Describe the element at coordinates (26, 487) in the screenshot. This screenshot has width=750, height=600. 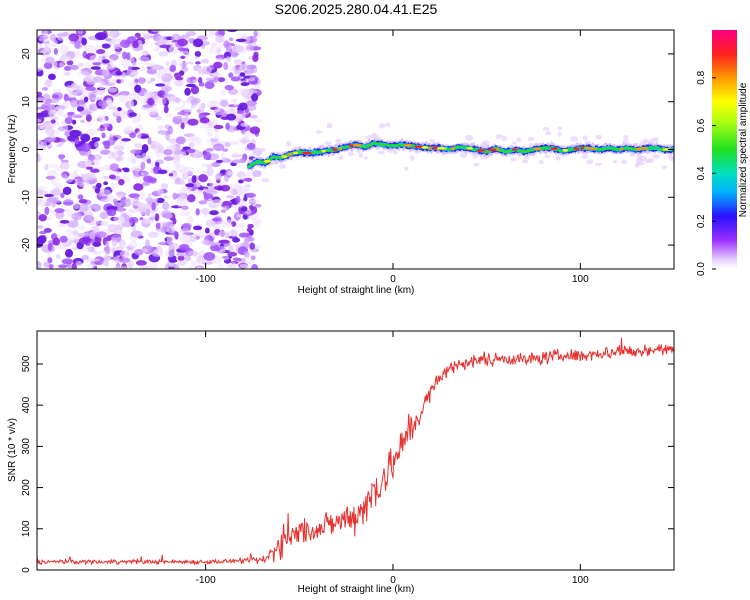
I see `snr-ytick-label: 200` at that location.